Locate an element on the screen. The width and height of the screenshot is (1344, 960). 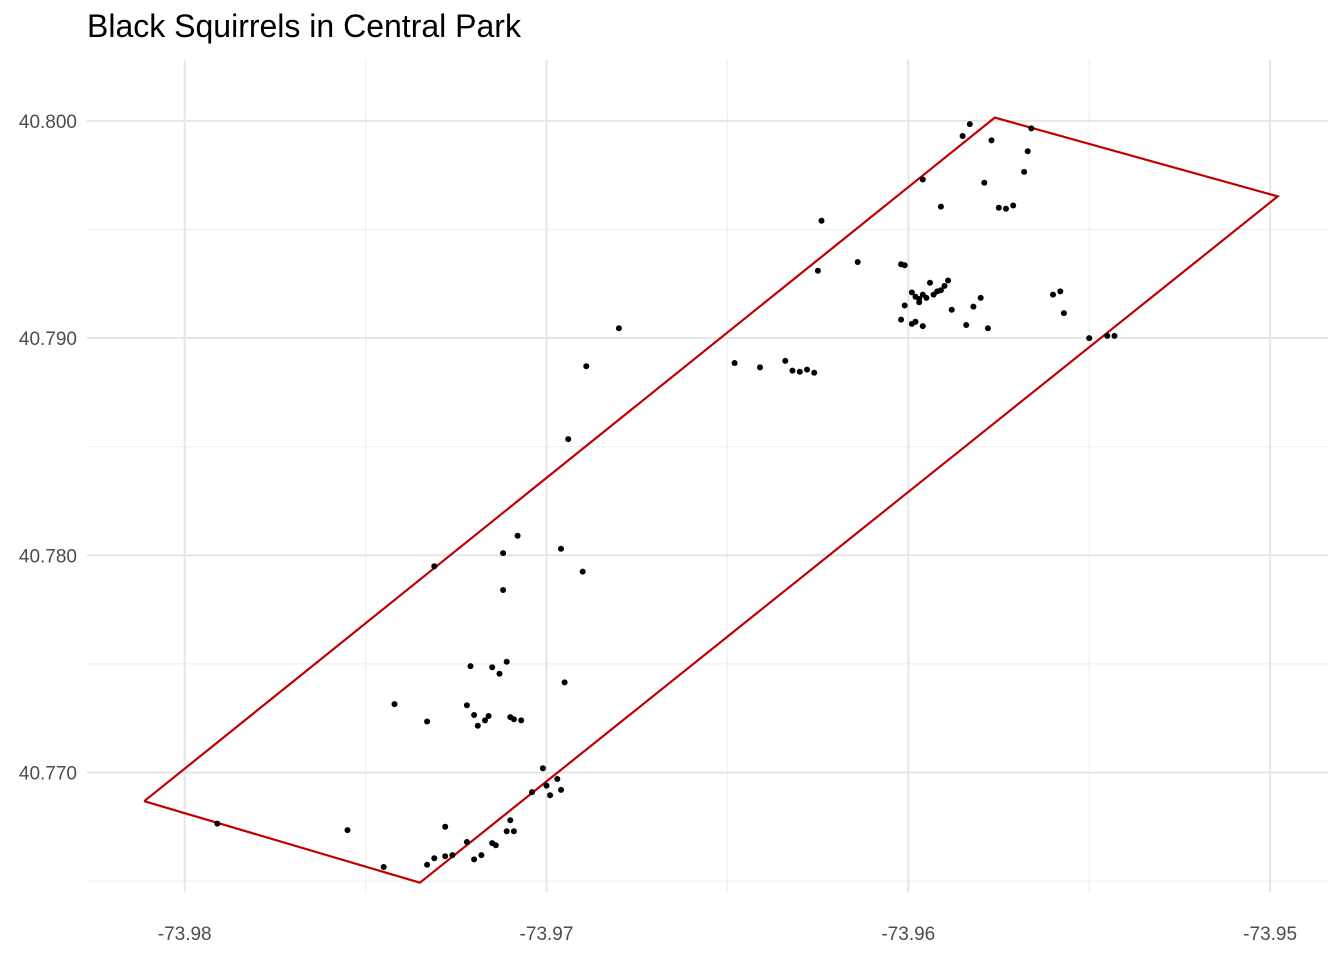
y-tick-label: 40.790 is located at coordinates (48, 339).